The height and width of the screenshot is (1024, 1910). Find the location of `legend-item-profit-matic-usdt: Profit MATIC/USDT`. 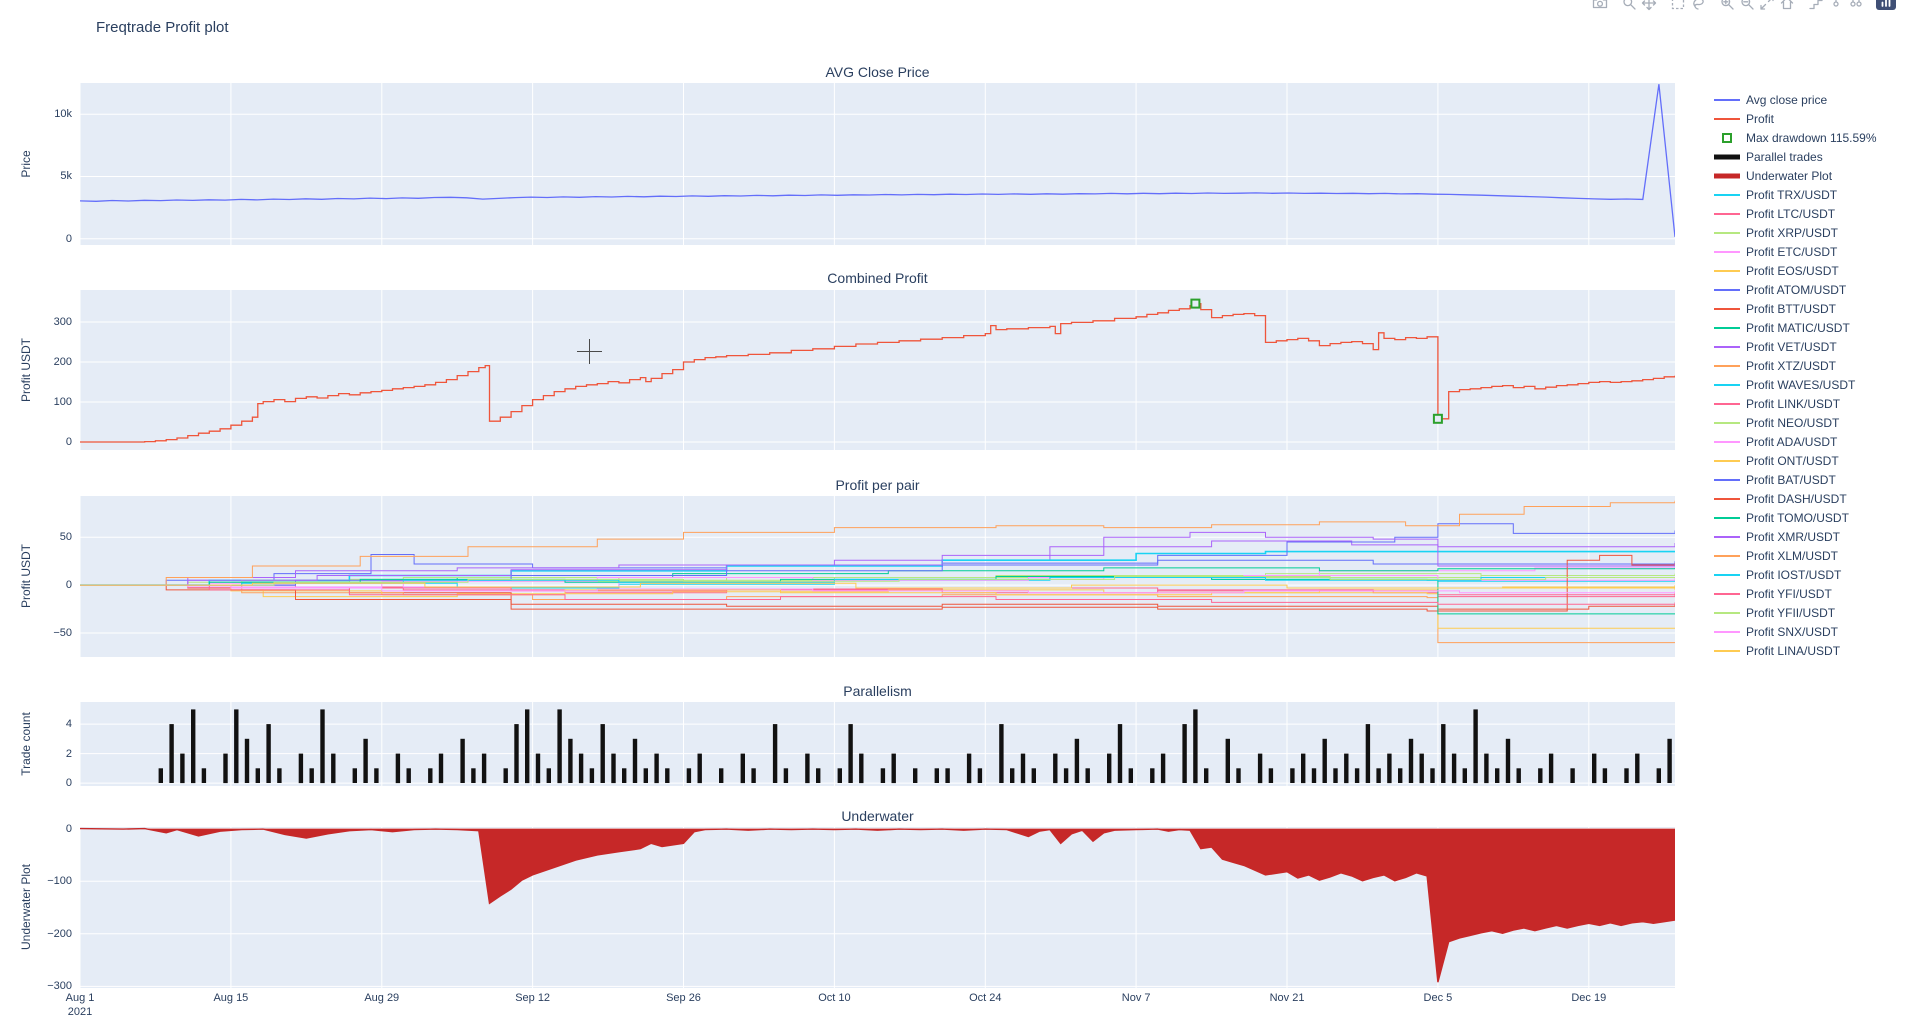

legend-item-profit-matic-usdt: Profit MATIC/USDT is located at coordinates (1794, 327).